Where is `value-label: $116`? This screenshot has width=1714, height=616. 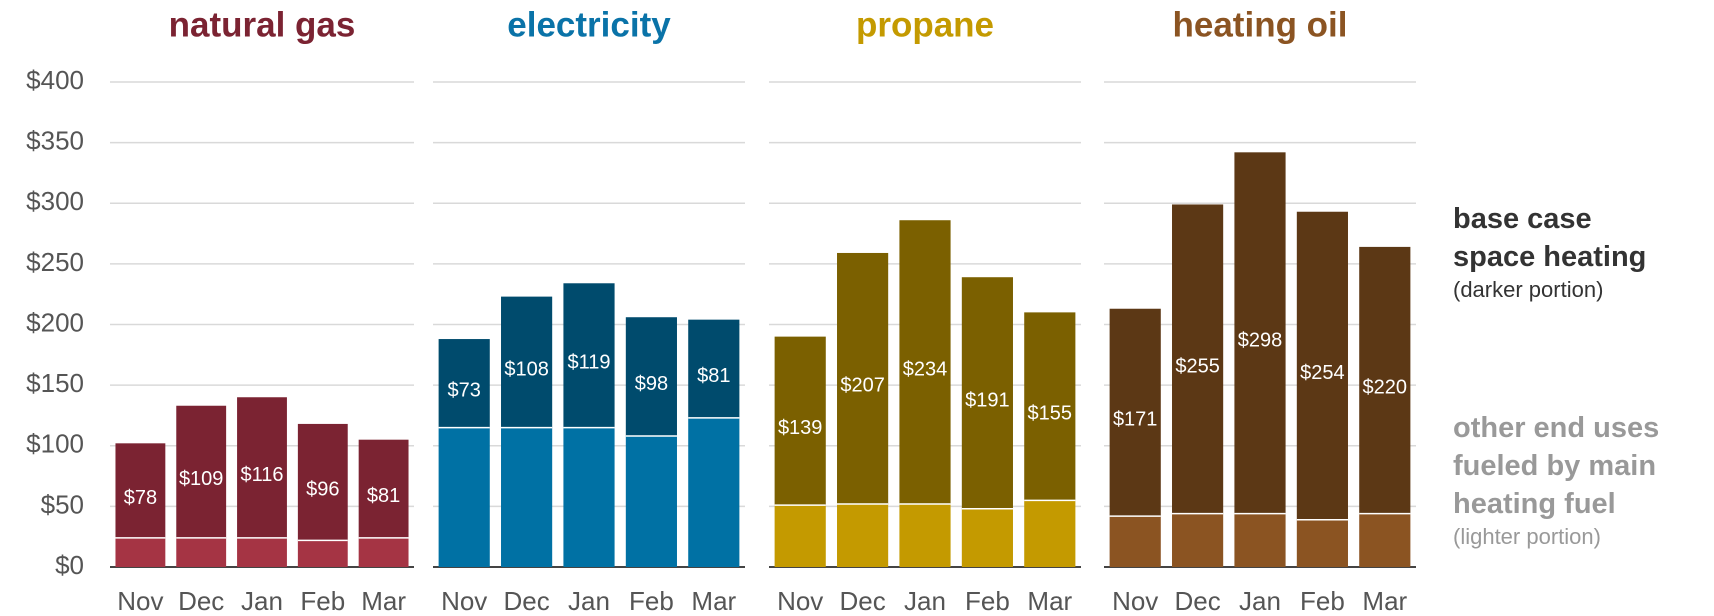
value-label: $116 is located at coordinates (261, 475).